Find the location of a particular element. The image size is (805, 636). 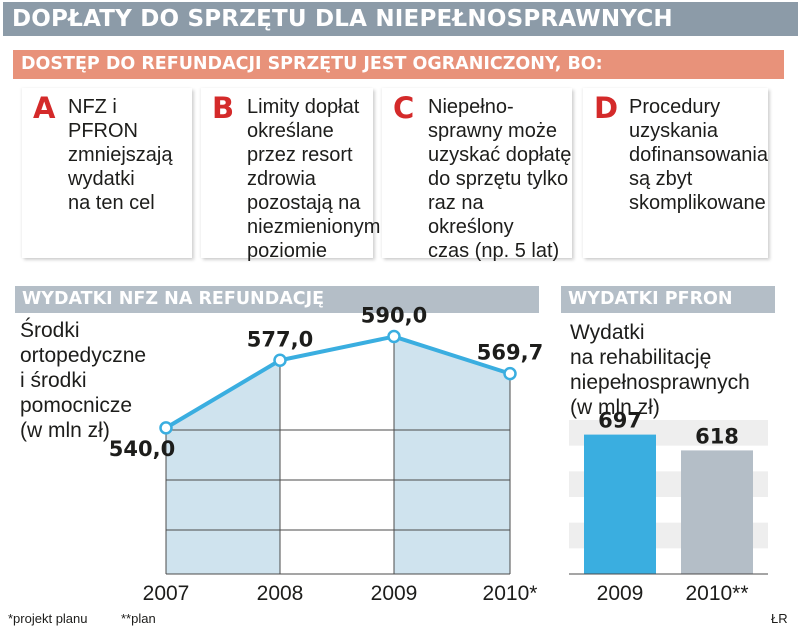

nfz-point-2007 is located at coordinates (166, 428).